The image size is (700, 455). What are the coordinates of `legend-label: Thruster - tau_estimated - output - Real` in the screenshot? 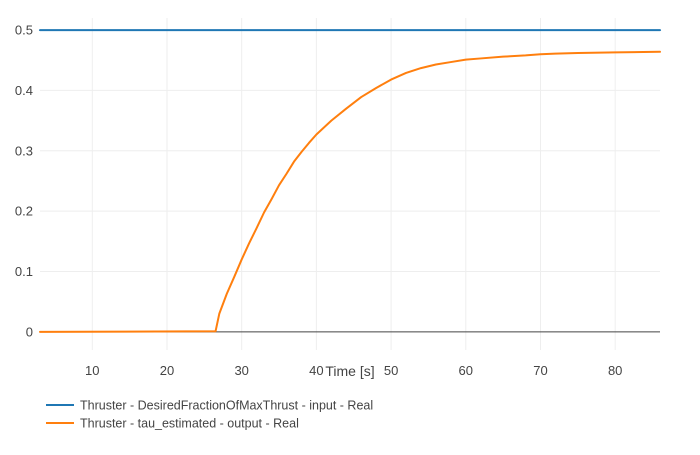 It's located at (189, 424).